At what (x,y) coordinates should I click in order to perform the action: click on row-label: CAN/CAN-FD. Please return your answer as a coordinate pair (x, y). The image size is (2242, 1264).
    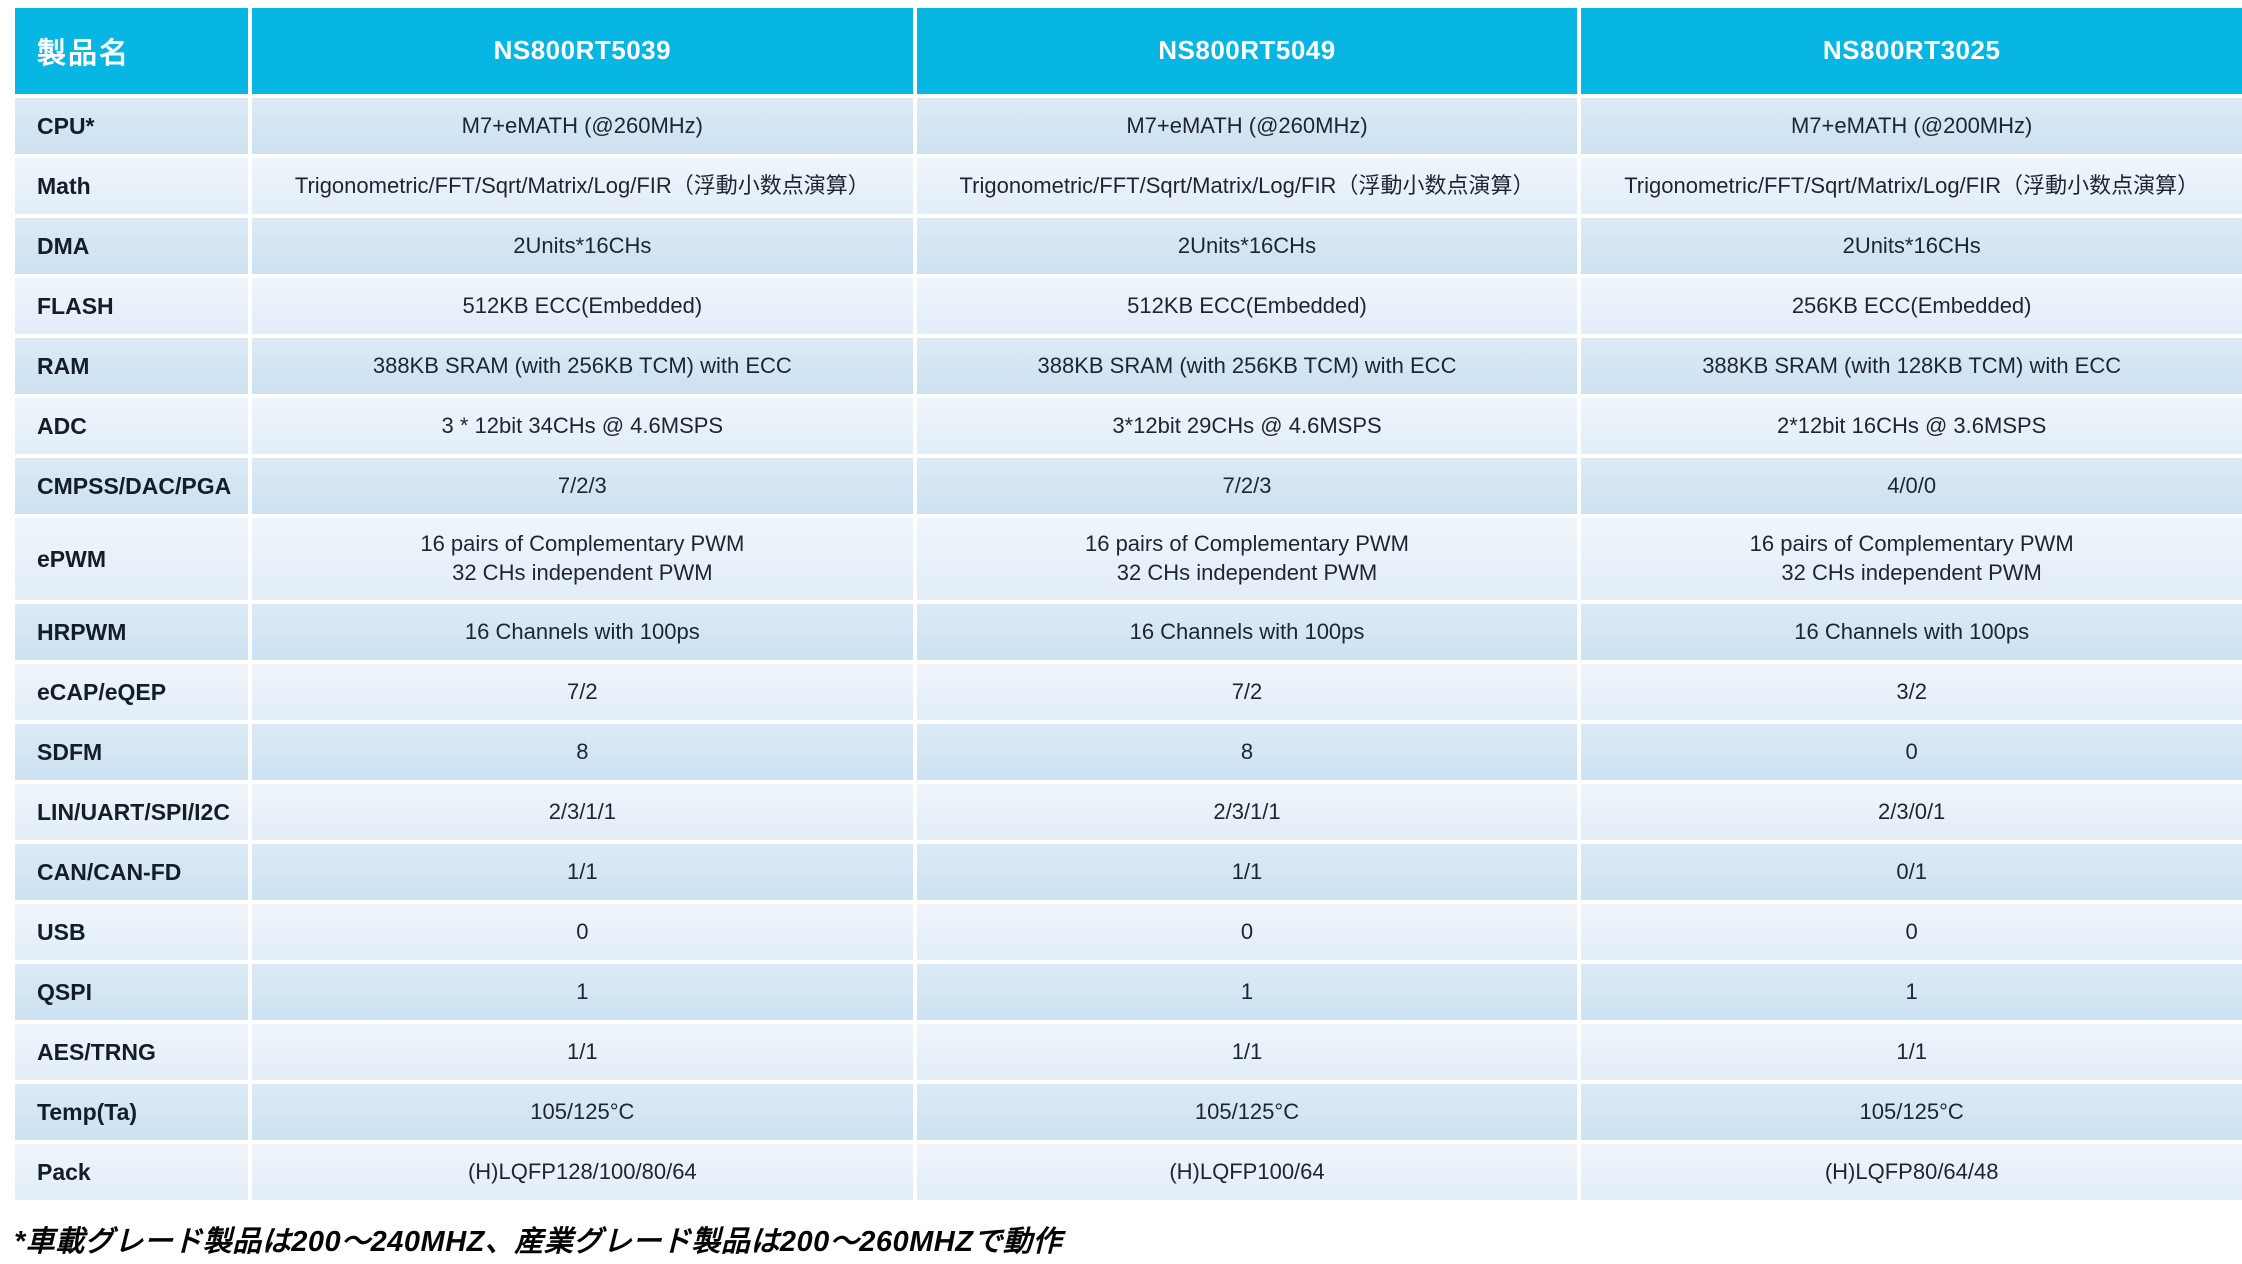
    Looking at the image, I should click on (131, 872).